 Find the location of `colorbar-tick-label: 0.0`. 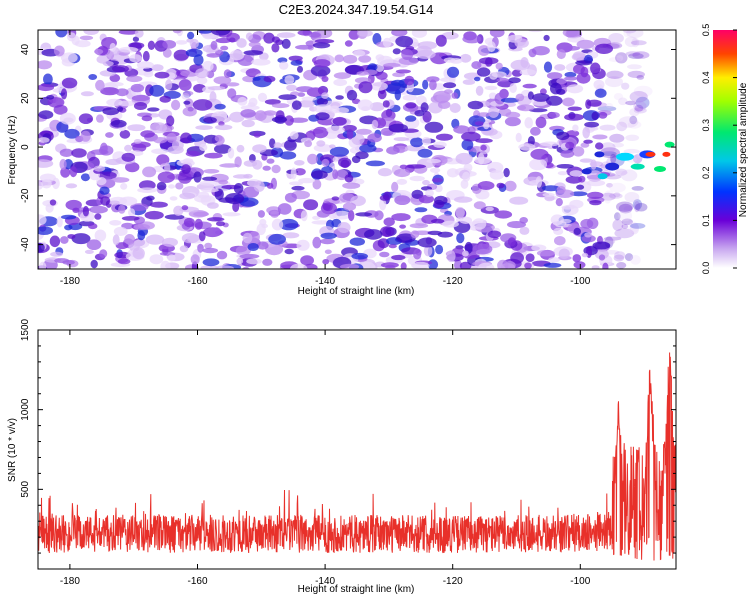

colorbar-tick-label: 0.0 is located at coordinates (706, 268).